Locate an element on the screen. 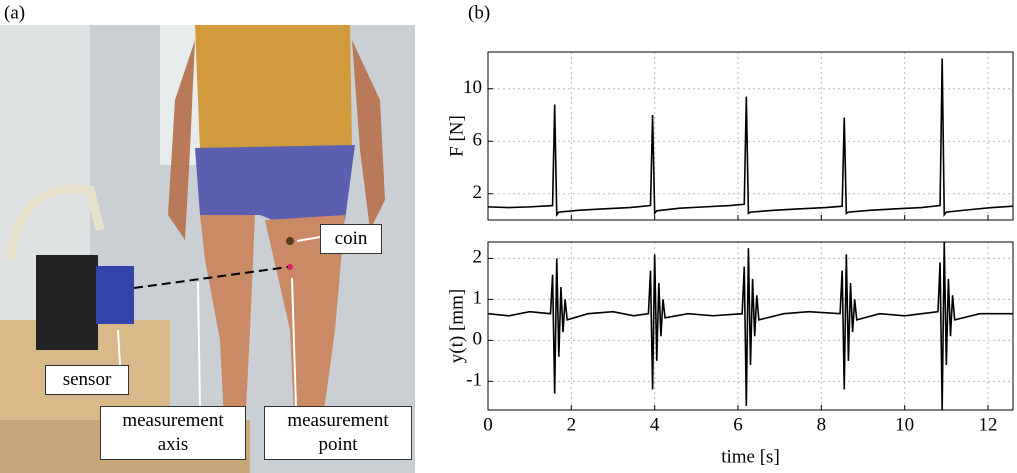 The height and width of the screenshot is (473, 1017). x-tick-label: 0 is located at coordinates (488, 424).